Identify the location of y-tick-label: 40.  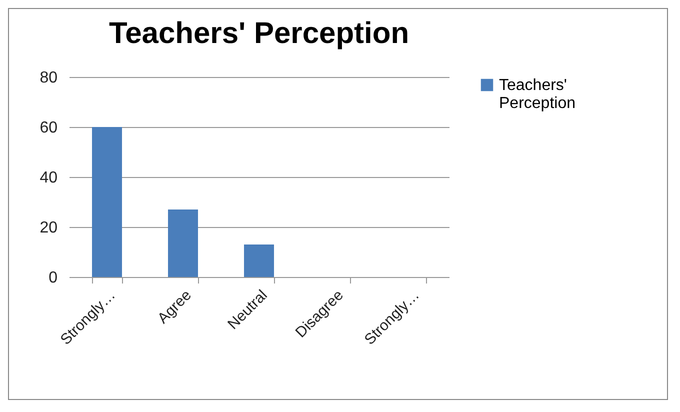
(49, 178).